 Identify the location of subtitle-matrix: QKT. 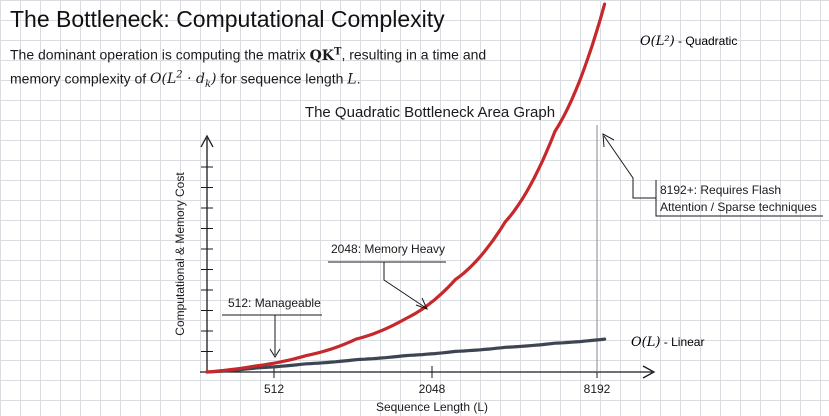
(325, 55).